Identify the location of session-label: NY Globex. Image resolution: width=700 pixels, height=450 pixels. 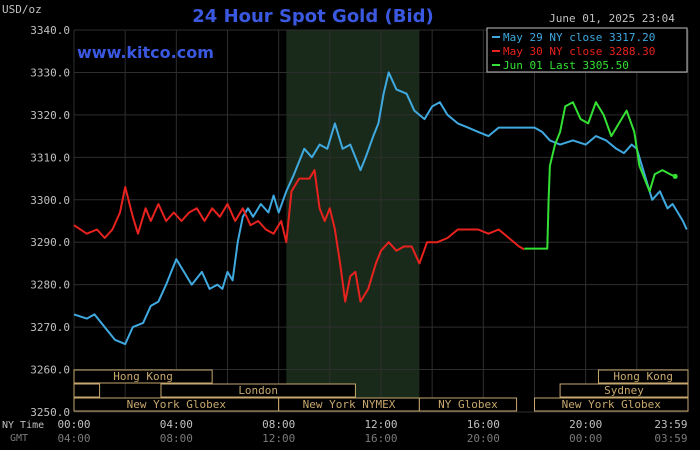
(468, 404).